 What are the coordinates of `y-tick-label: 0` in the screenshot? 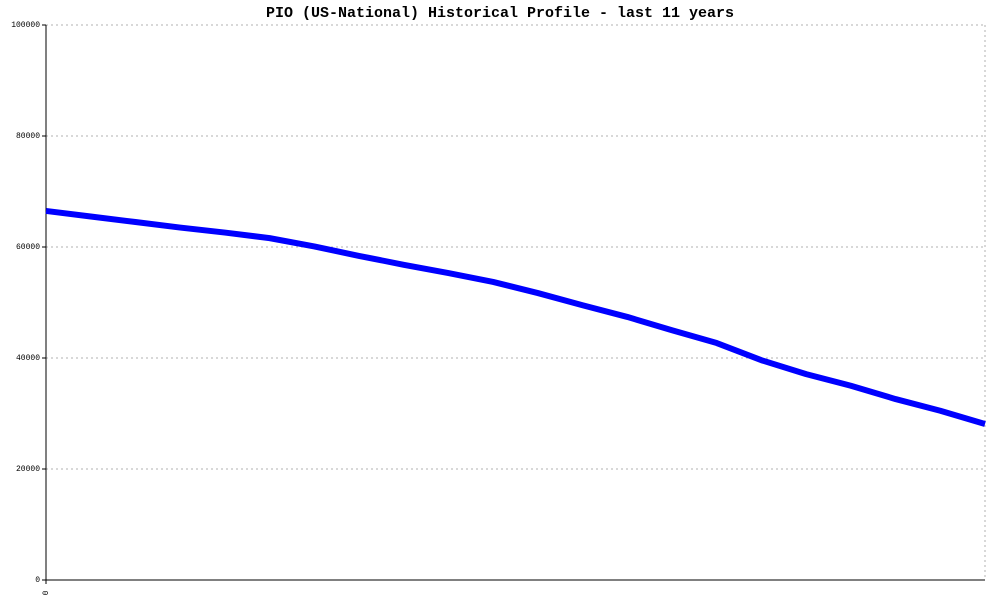 It's located at (37, 580).